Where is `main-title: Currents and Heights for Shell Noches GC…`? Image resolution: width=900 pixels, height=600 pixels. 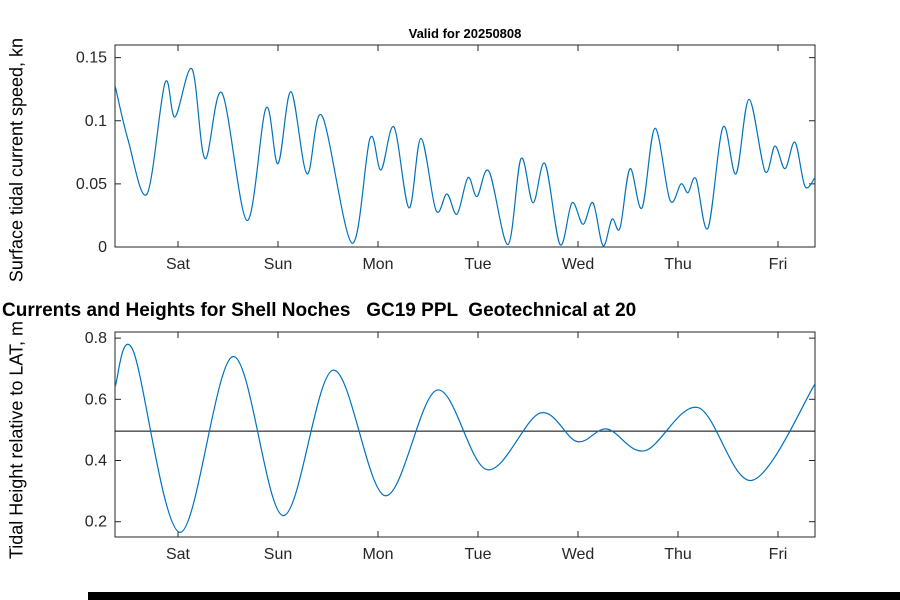
main-title: Currents and Heights for Shell Noches GC… is located at coordinates (319, 310).